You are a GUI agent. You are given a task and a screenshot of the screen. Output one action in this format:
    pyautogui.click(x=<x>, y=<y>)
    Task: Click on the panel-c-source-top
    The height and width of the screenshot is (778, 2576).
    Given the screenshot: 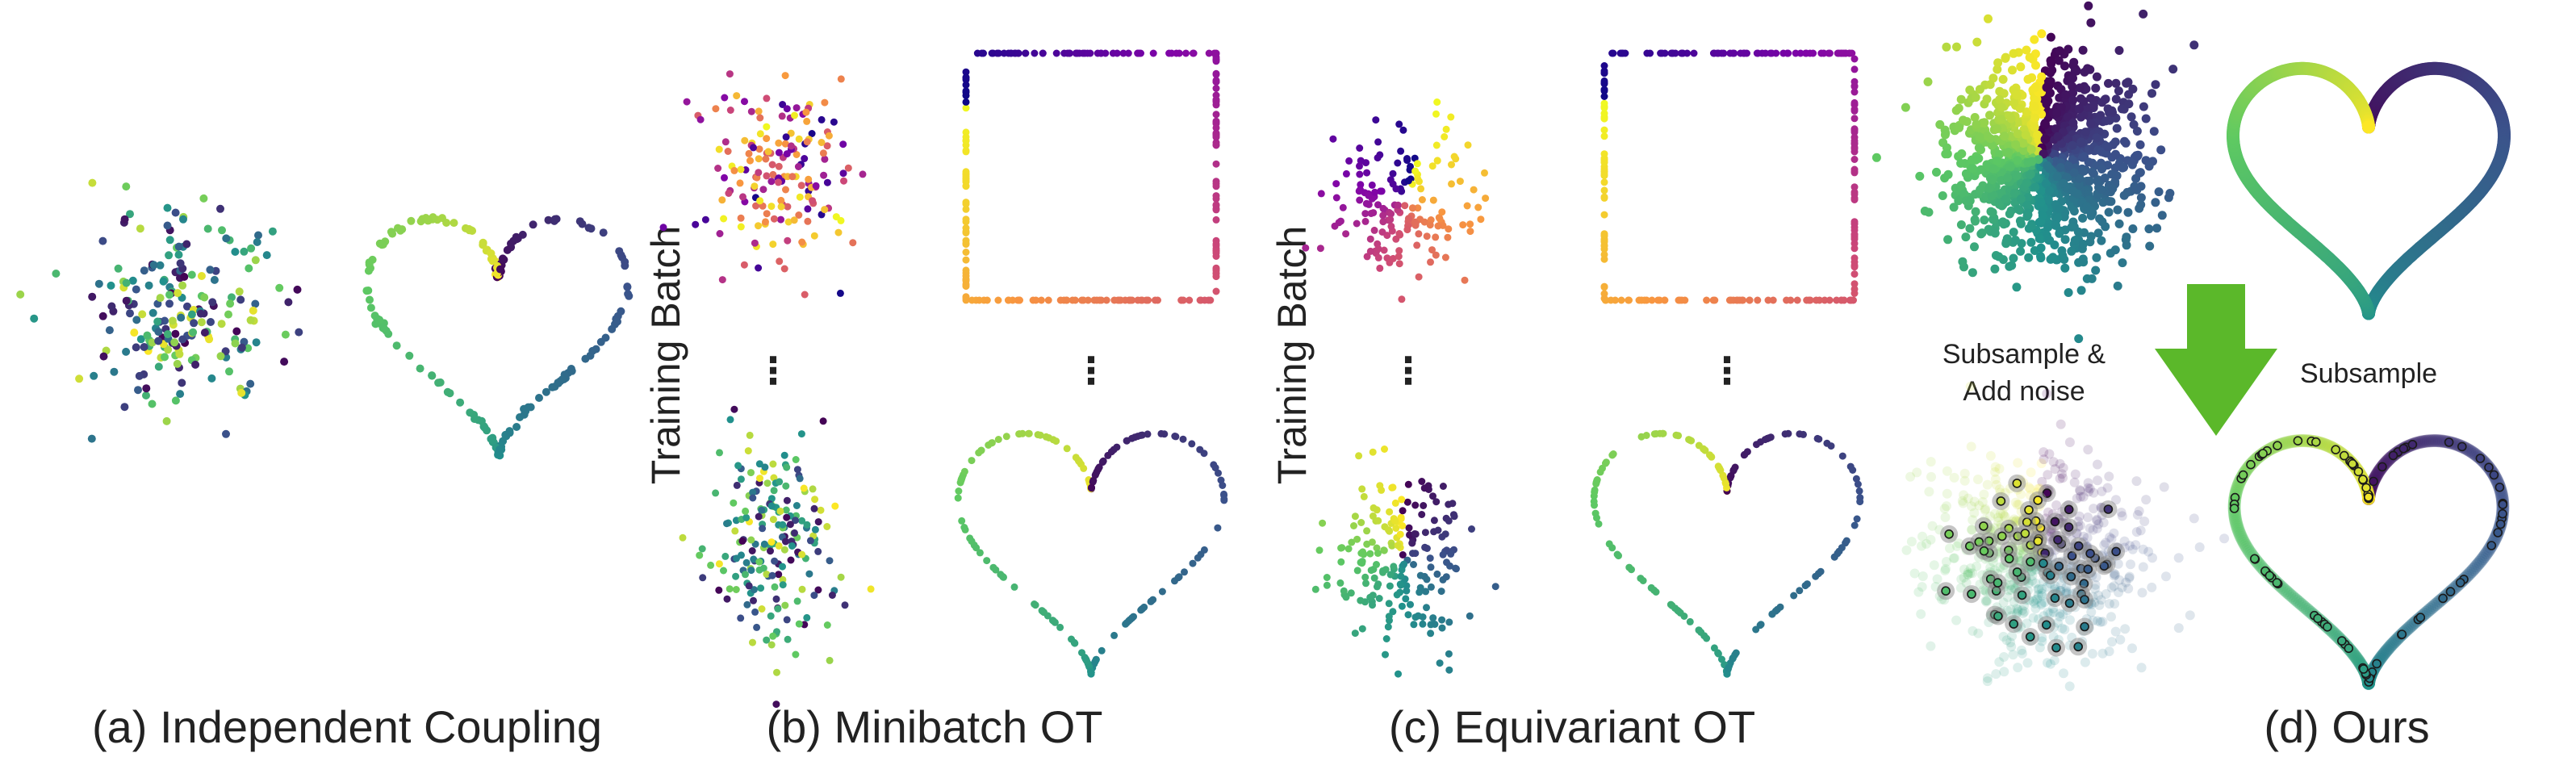 What is the action you would take?
    pyautogui.click(x=1396, y=200)
    